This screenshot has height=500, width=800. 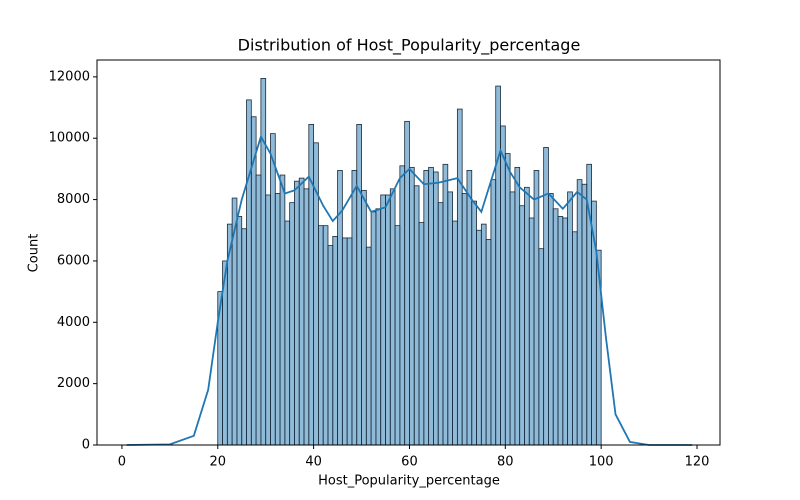 I want to click on y-tick-label: 2000, so click(x=73, y=383).